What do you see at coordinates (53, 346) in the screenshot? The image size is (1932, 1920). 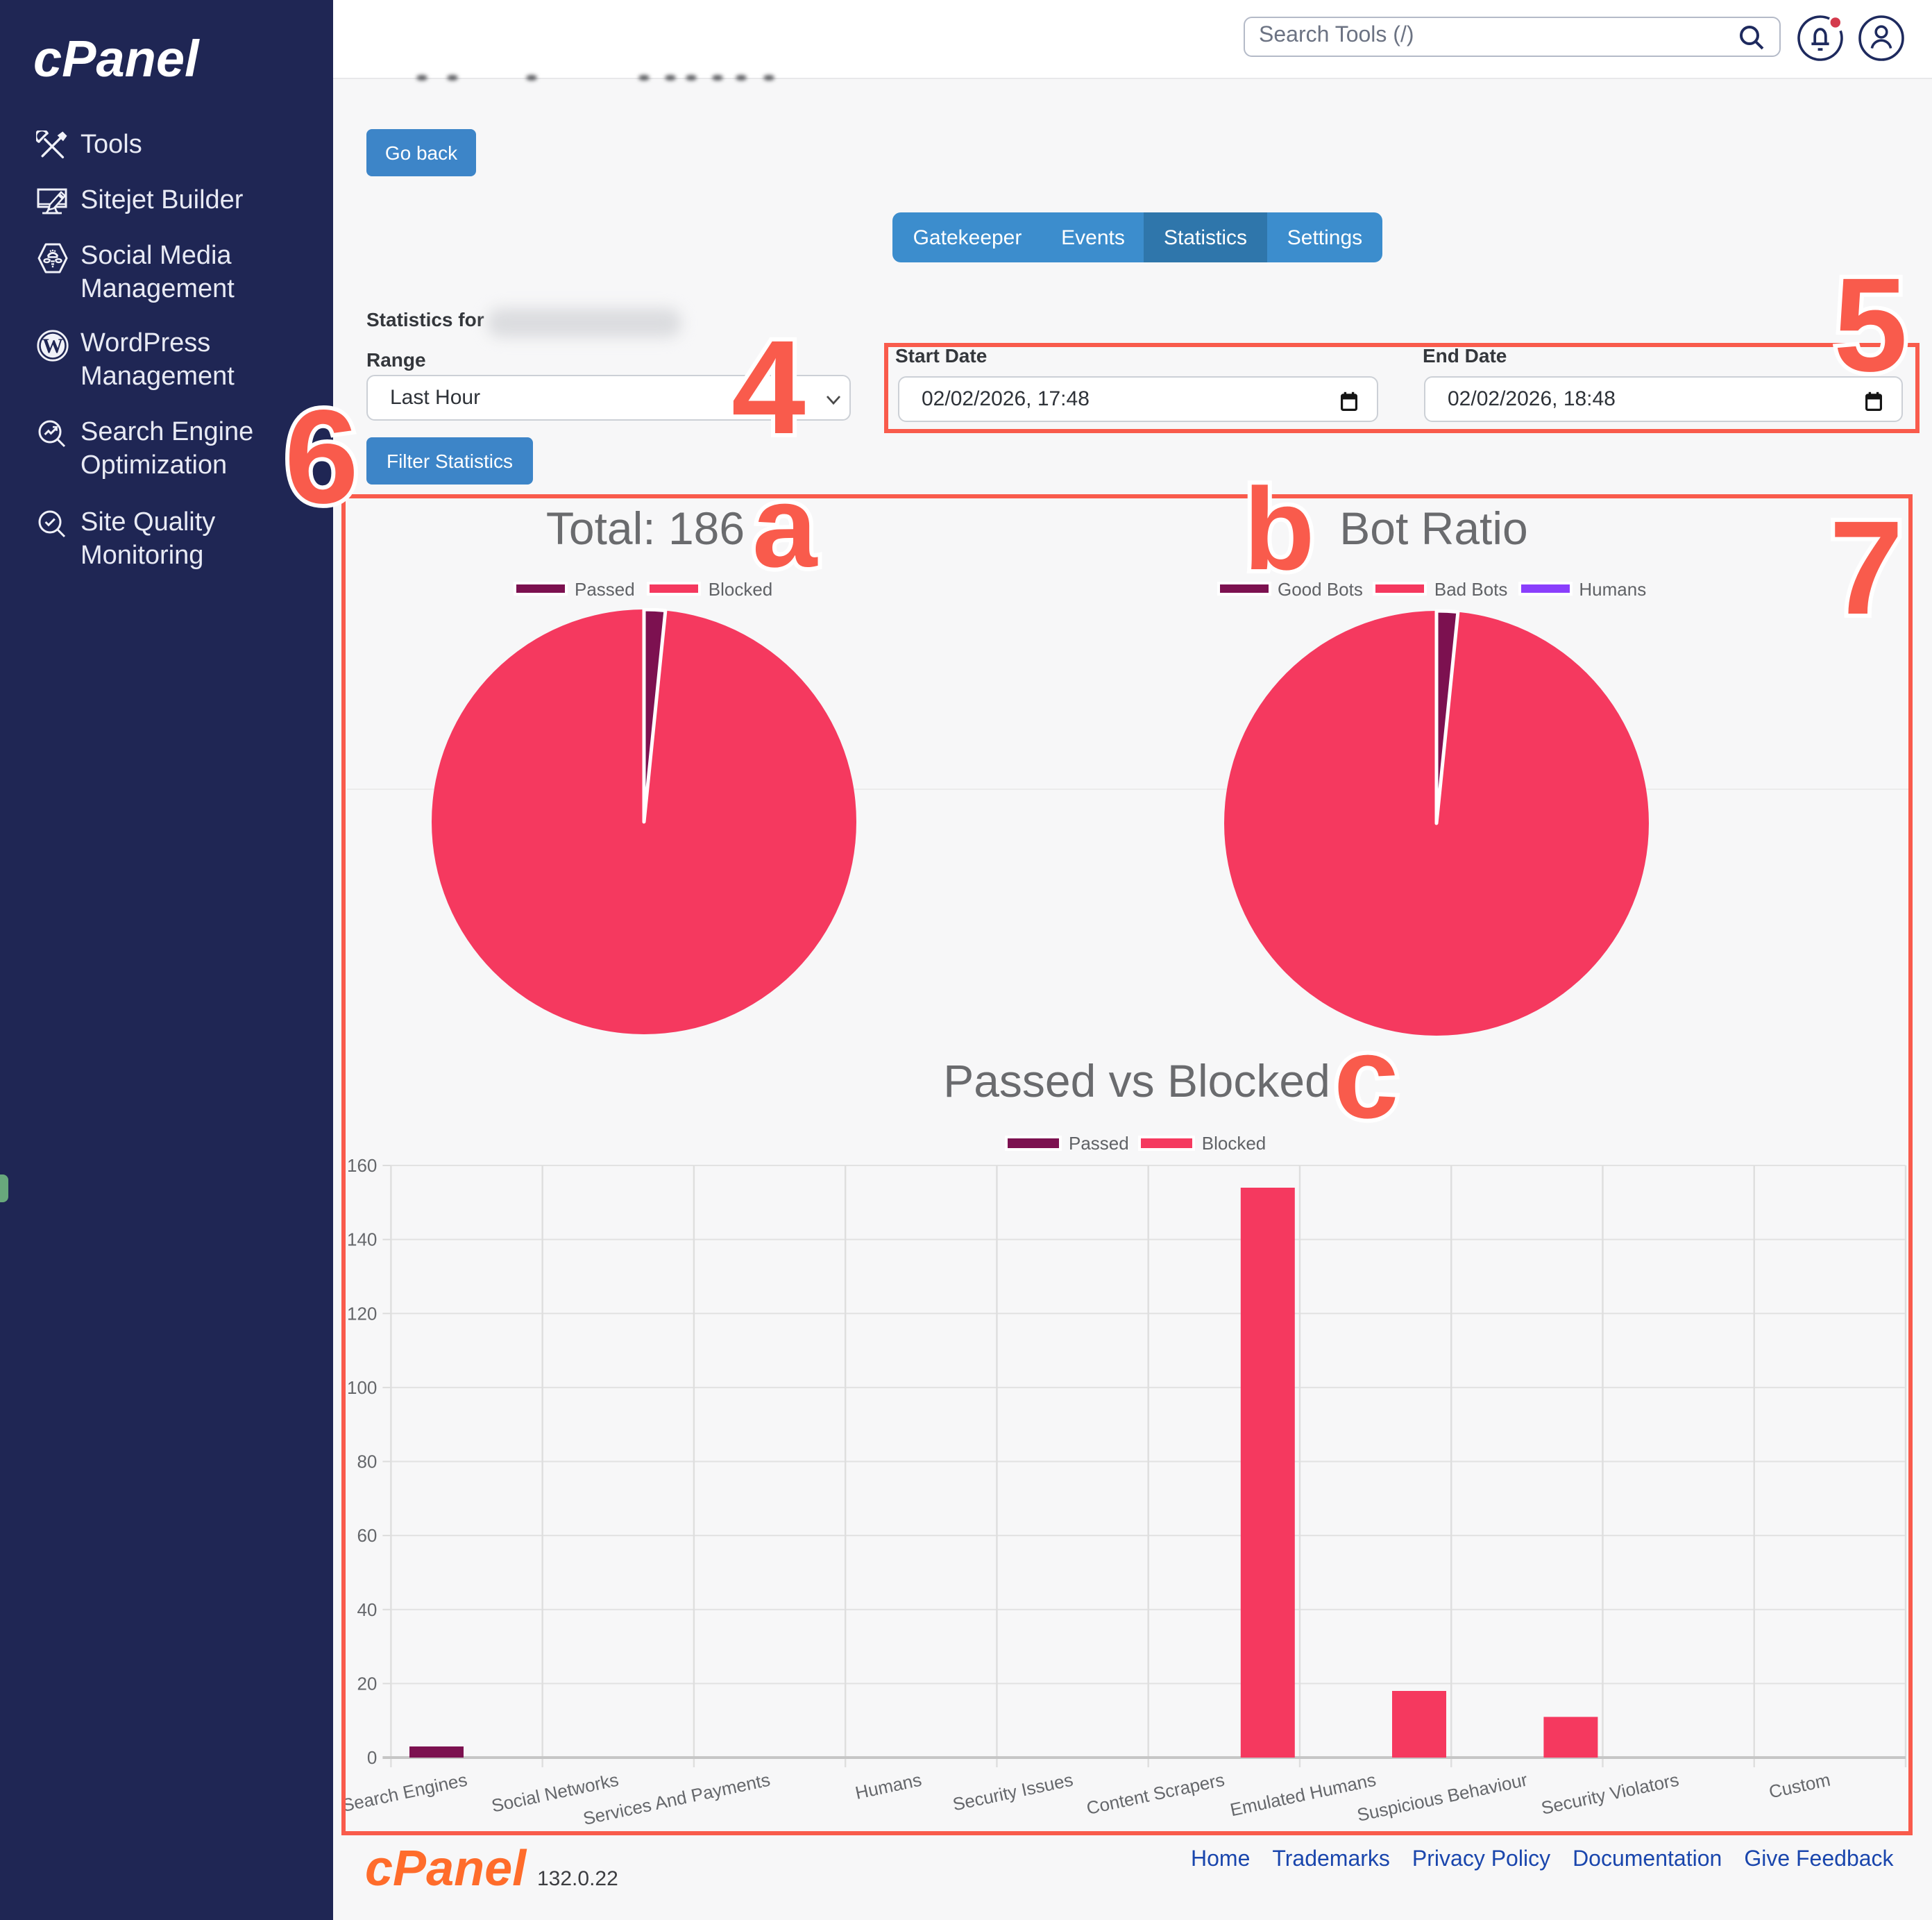 I see `svg-text: W` at bounding box center [53, 346].